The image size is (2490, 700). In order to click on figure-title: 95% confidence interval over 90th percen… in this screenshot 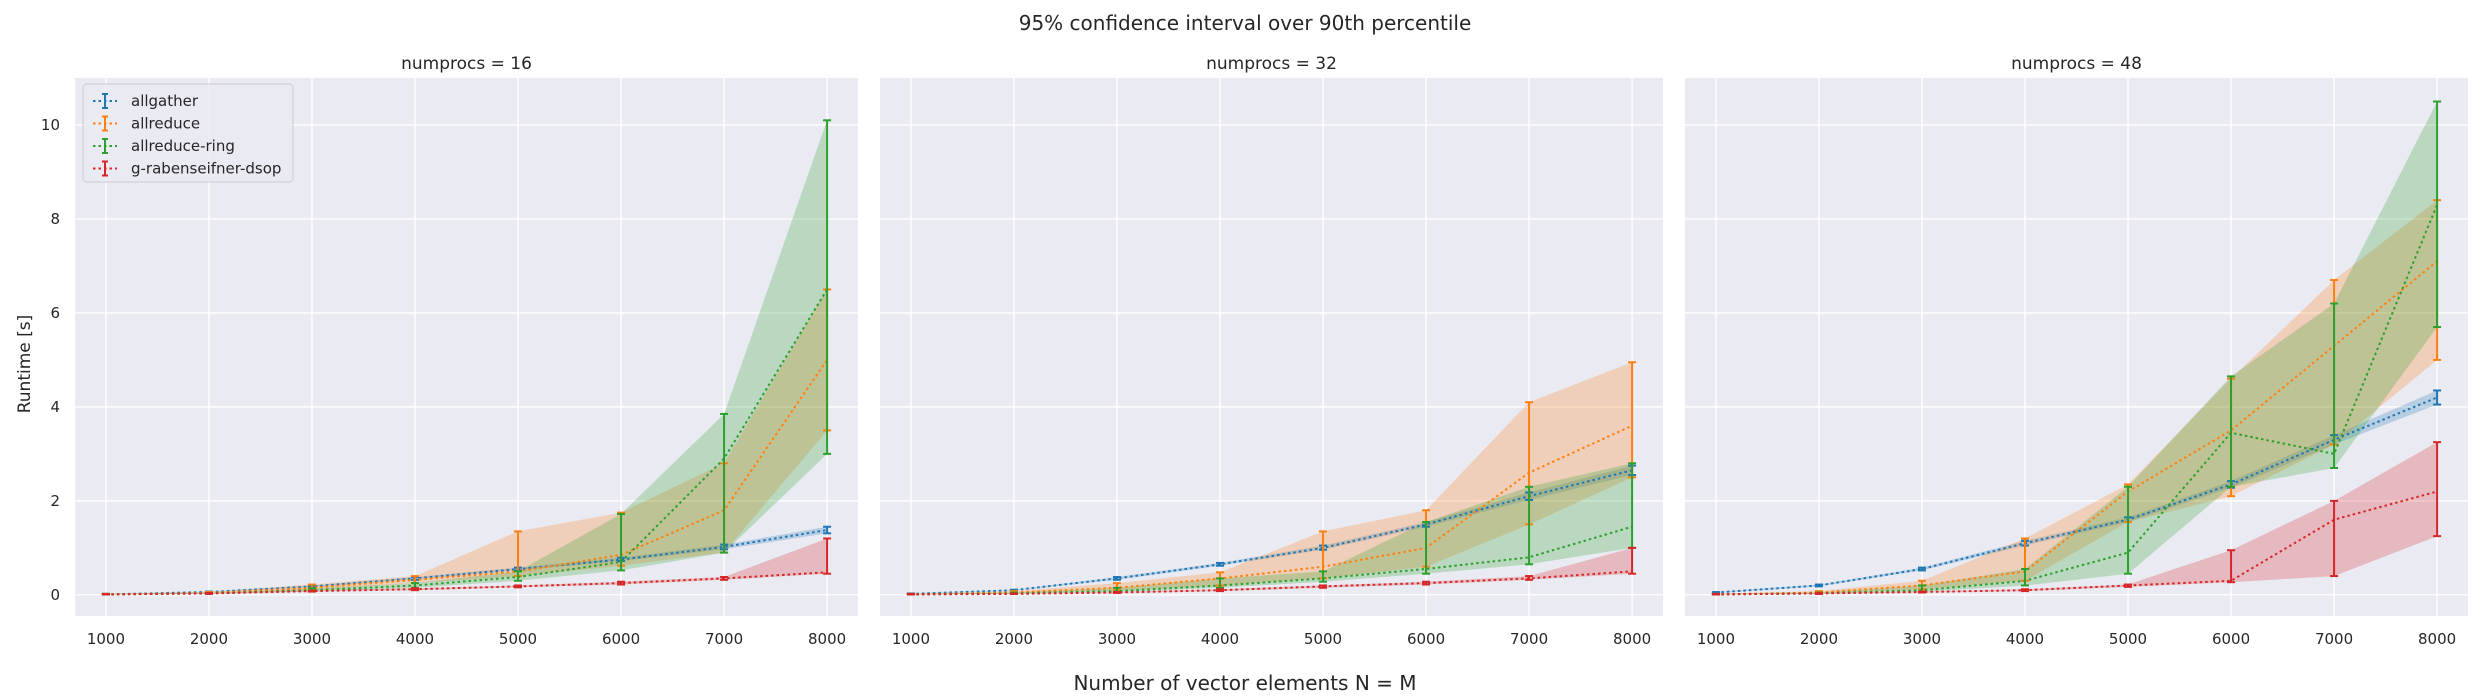, I will do `click(1245, 23)`.